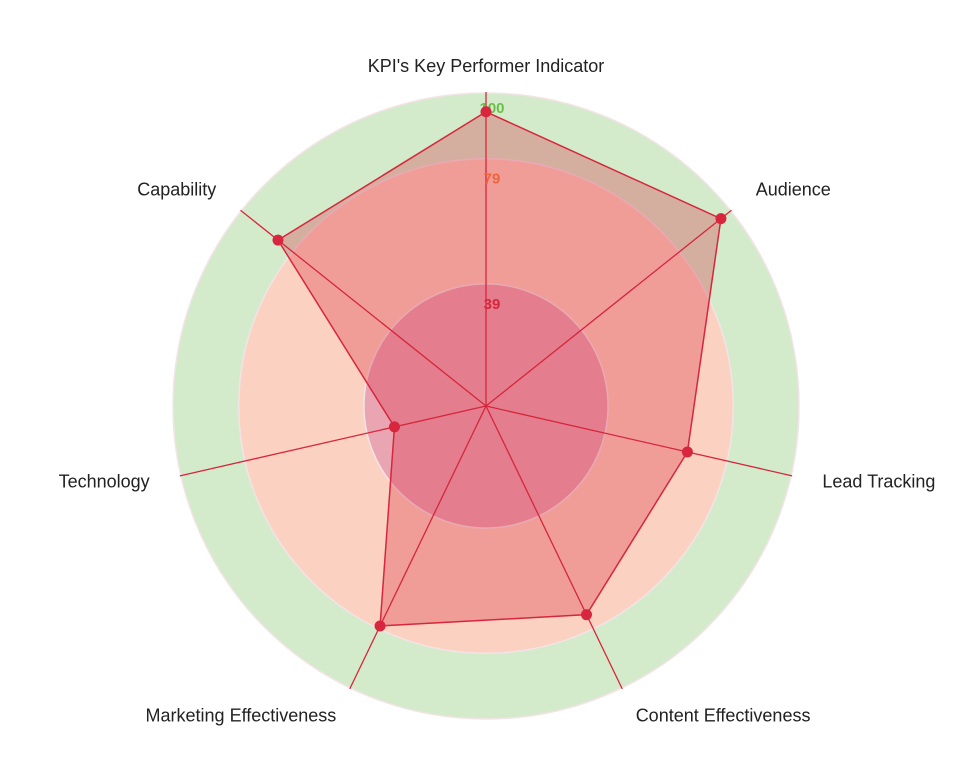 This screenshot has width=973, height=783. What do you see at coordinates (793, 190) in the screenshot?
I see `axis-label: Audience` at bounding box center [793, 190].